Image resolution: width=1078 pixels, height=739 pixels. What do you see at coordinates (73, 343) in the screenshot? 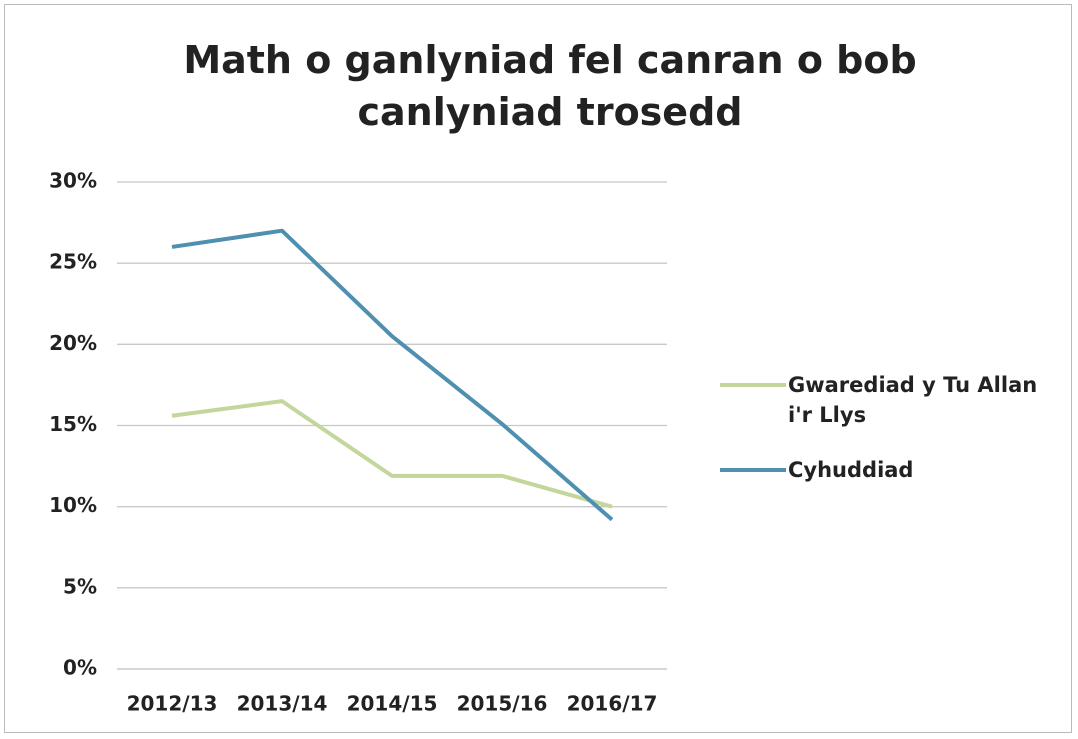
I see `y-tick-label: 20%` at bounding box center [73, 343].